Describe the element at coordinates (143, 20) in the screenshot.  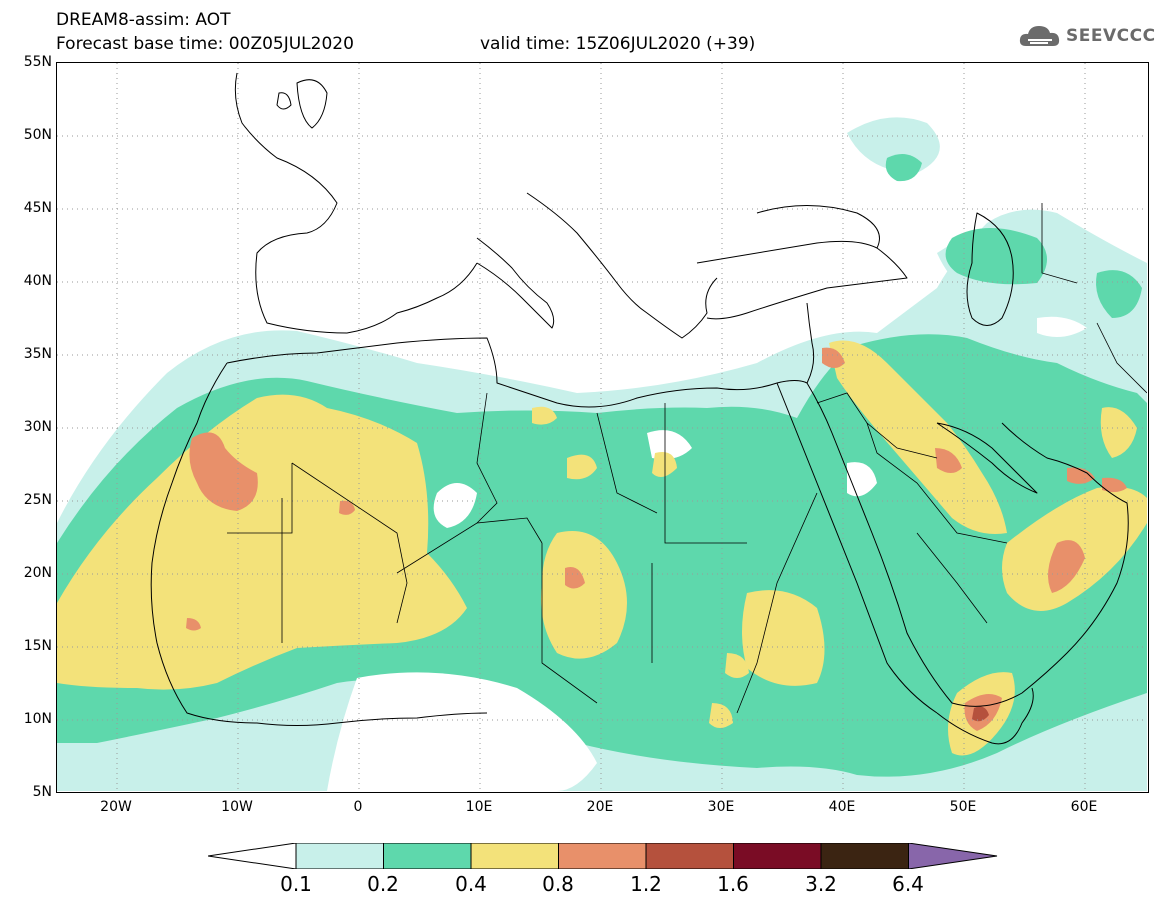
I see `map-title: DREAM8-assim: AOT` at that location.